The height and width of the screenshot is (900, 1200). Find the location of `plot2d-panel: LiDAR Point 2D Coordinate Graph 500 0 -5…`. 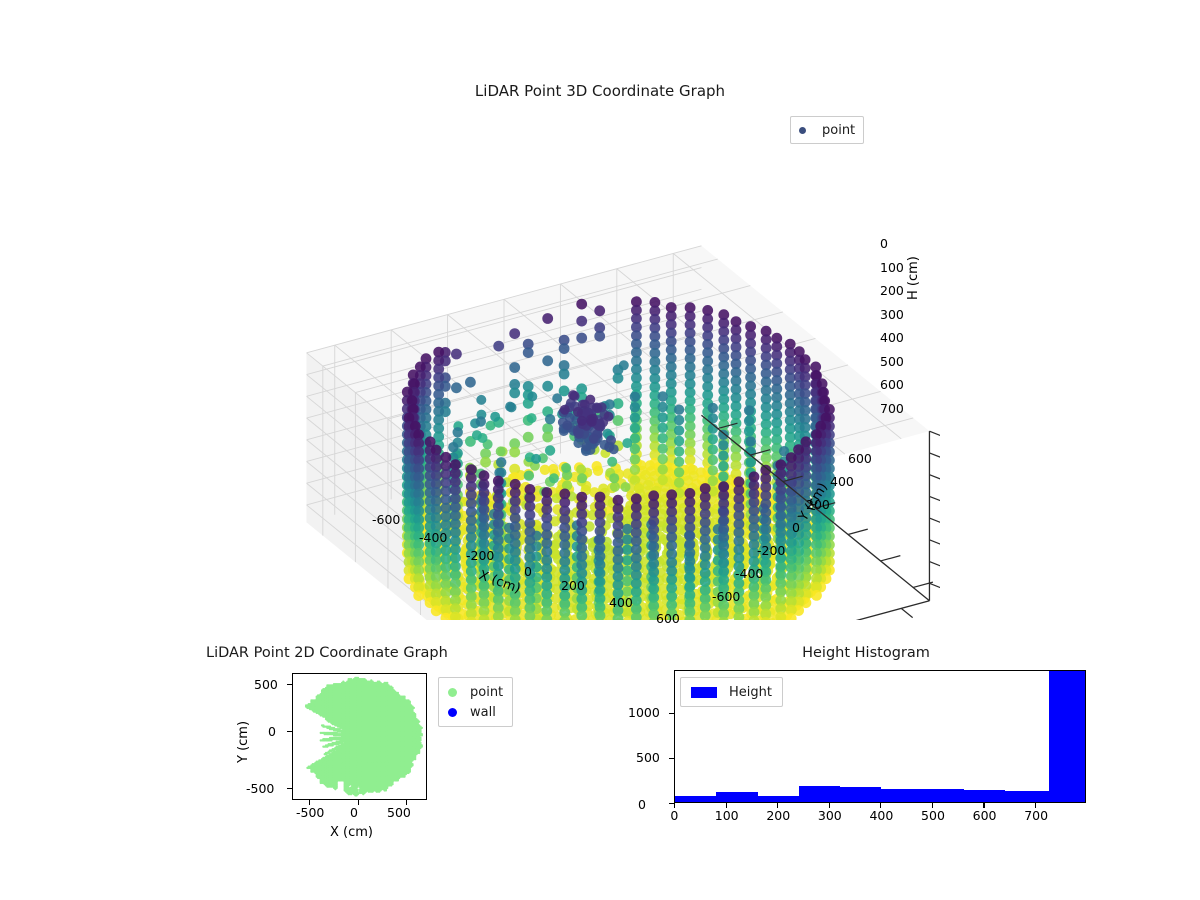

plot2d-panel: LiDAR Point 2D Coordinate Graph 500 0 -5… is located at coordinates (371, 752).